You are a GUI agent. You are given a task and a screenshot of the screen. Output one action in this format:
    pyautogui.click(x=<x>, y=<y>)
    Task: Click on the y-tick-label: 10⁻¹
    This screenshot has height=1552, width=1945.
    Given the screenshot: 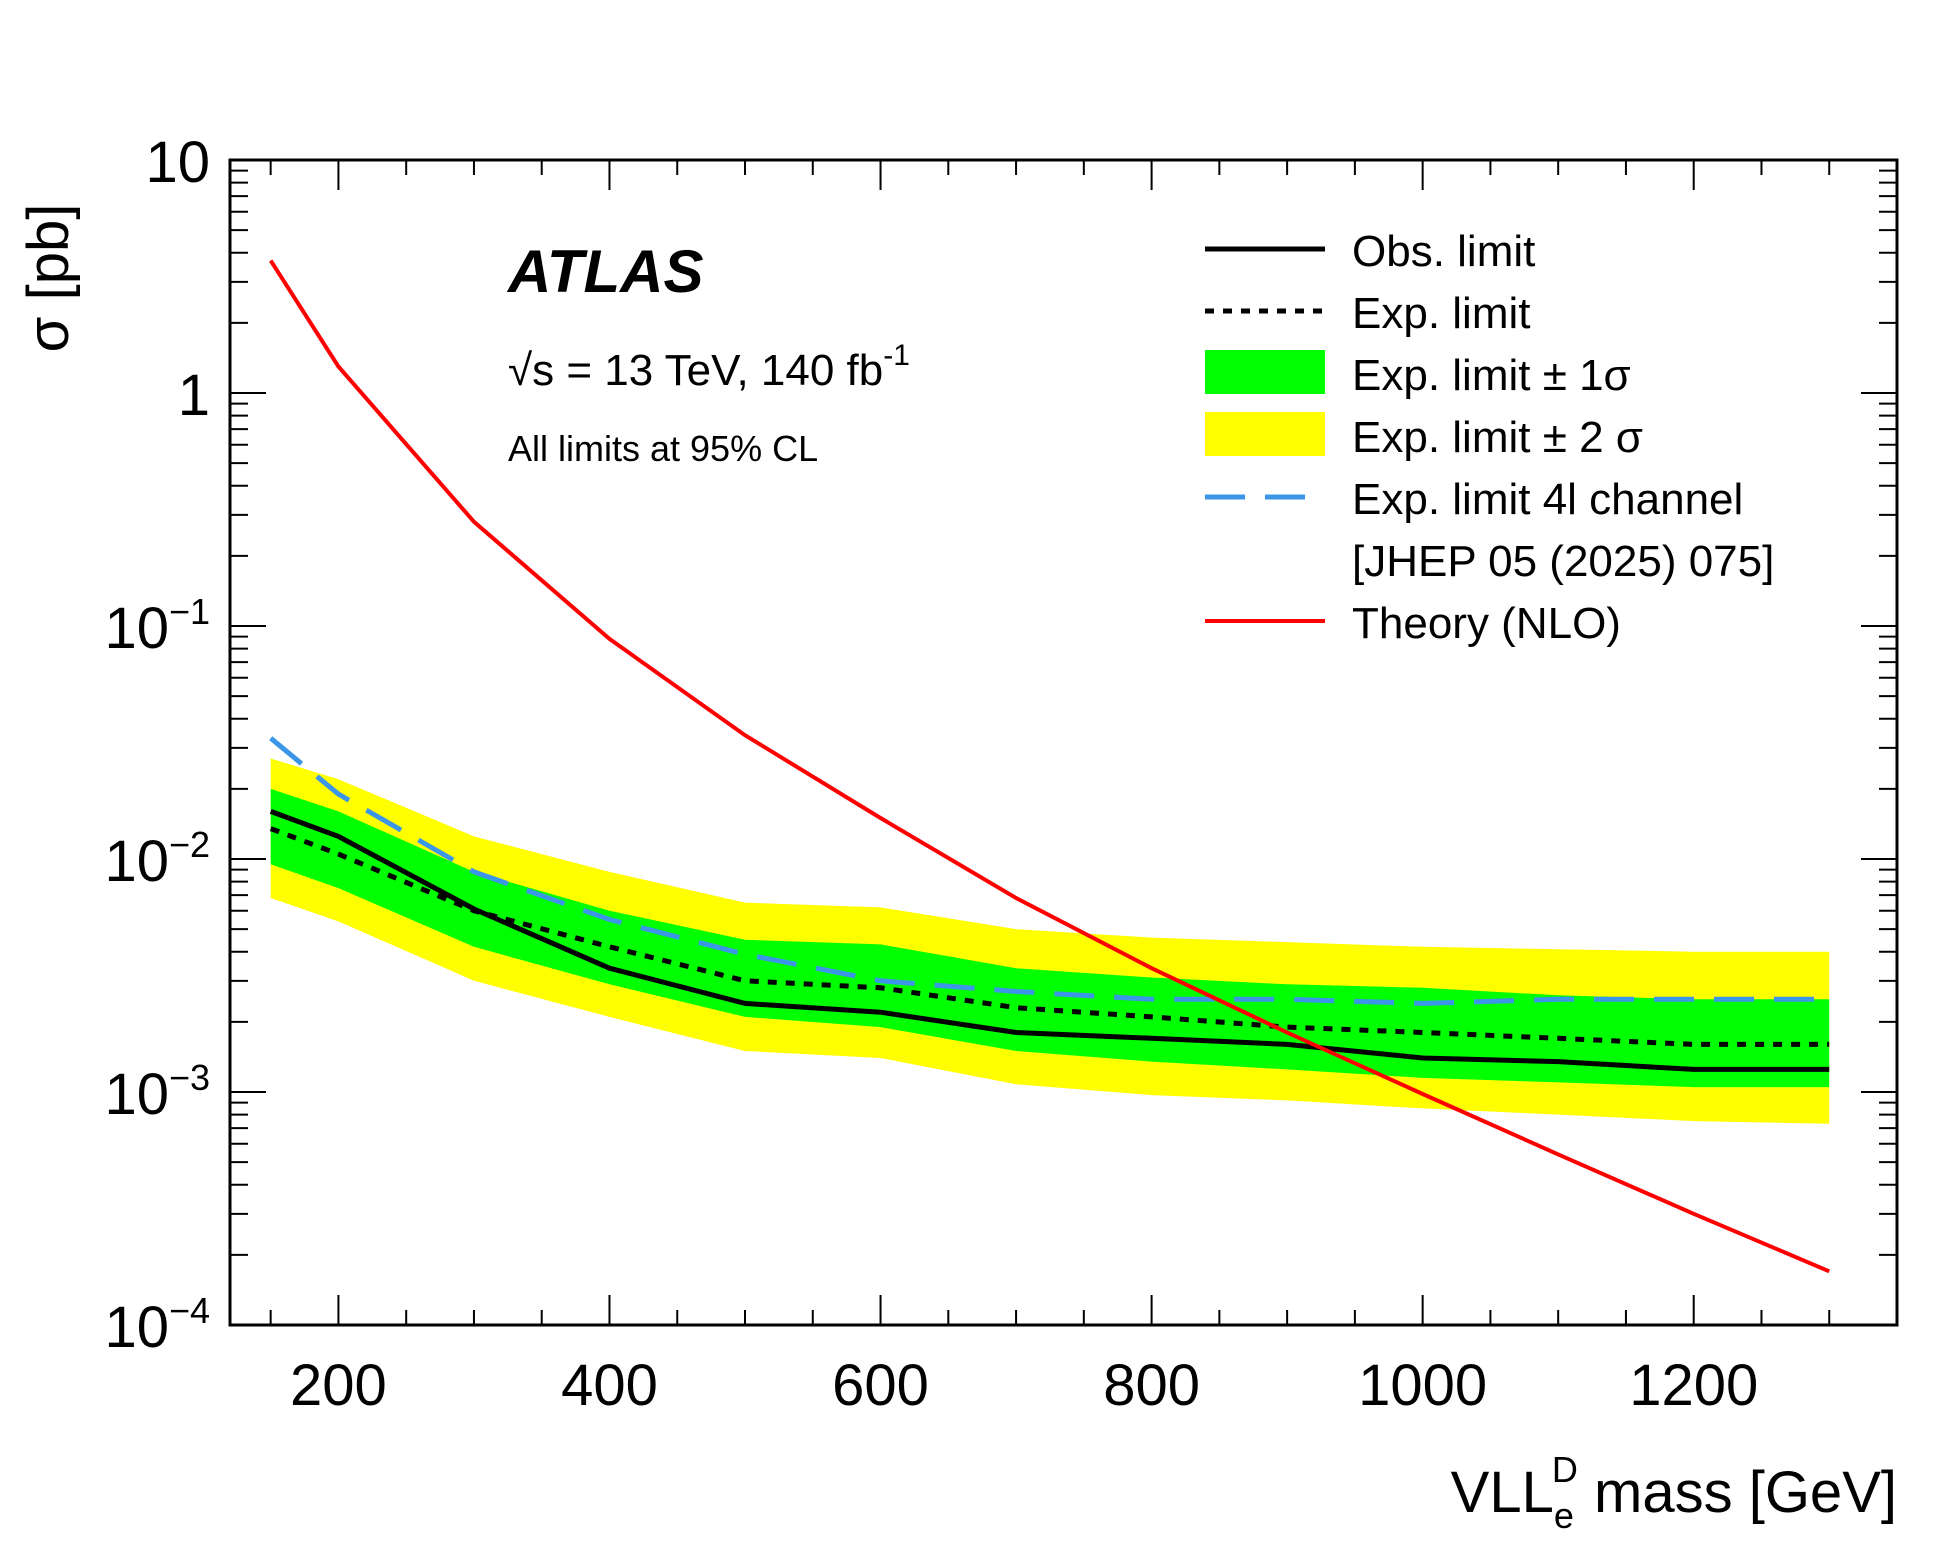 What is the action you would take?
    pyautogui.click(x=157, y=626)
    